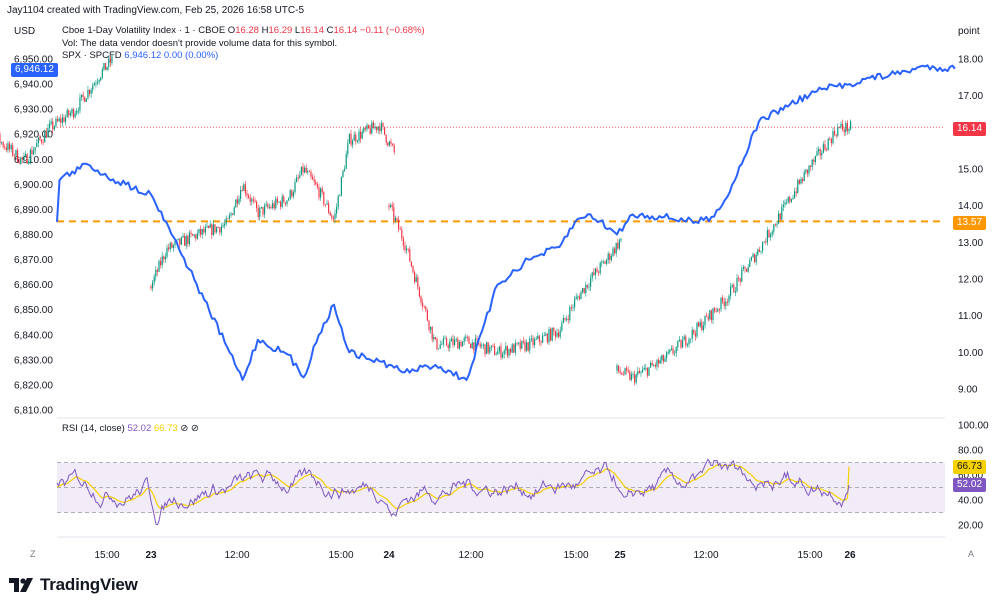 The width and height of the screenshot is (1000, 606). I want to click on legend-spx-label: SPX · SPCFD, so click(92, 55).